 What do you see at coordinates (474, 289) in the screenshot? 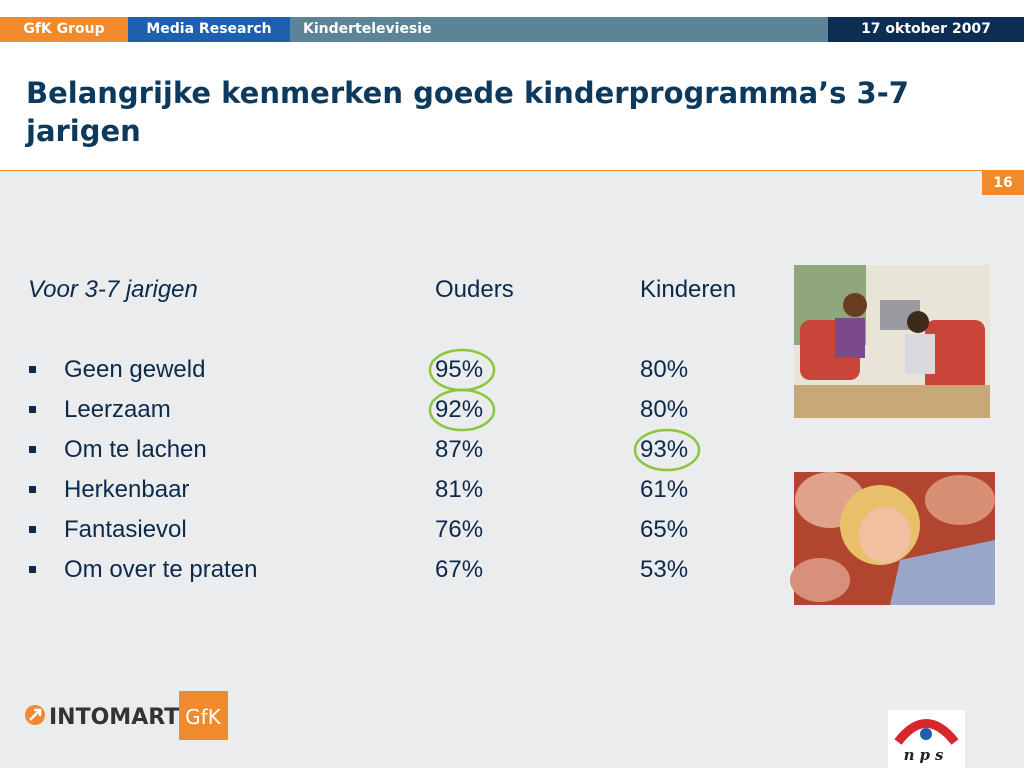
I see `column-header: Ouders` at bounding box center [474, 289].